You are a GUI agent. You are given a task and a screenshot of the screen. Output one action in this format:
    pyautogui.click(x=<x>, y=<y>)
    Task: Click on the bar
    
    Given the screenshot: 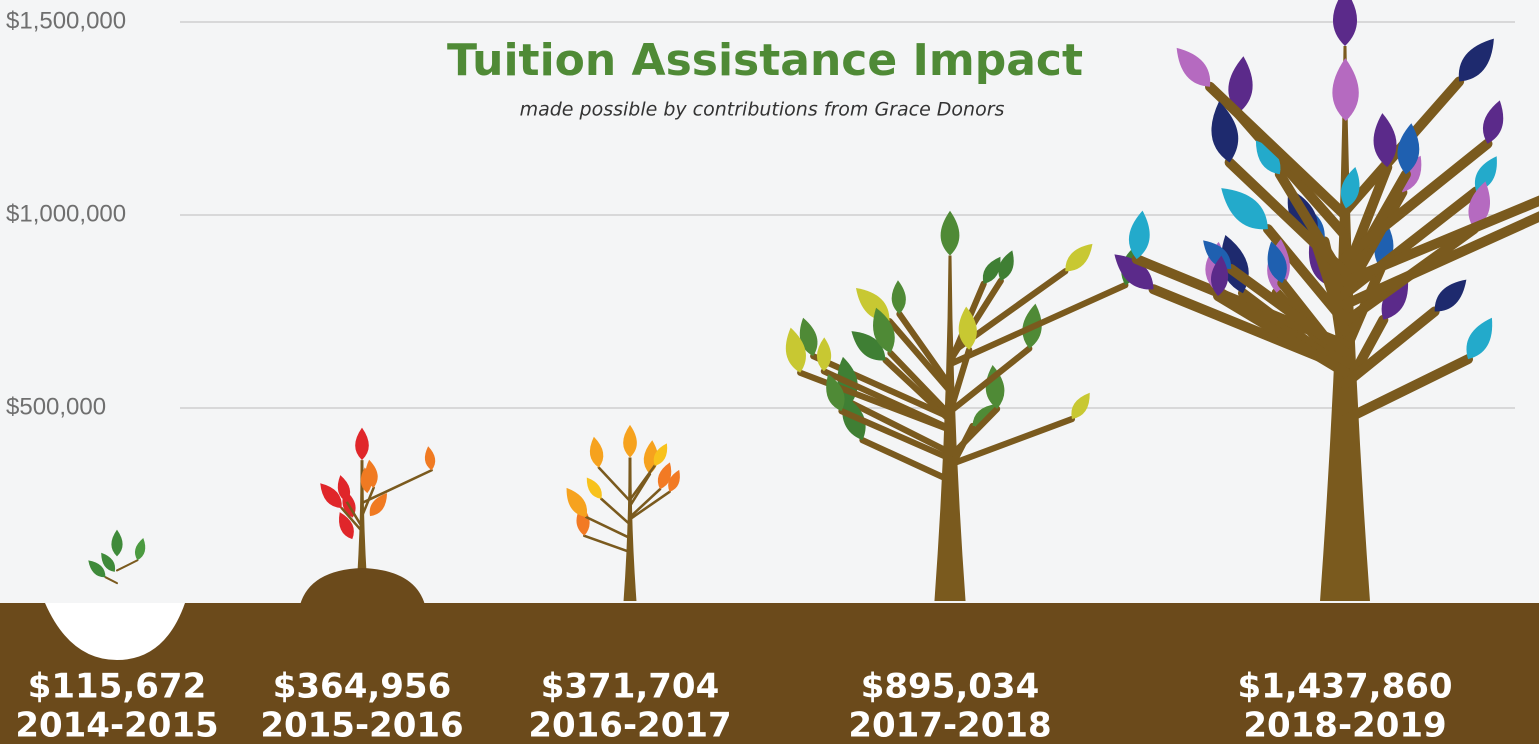 What is the action you would take?
    pyautogui.click(x=630, y=529)
    